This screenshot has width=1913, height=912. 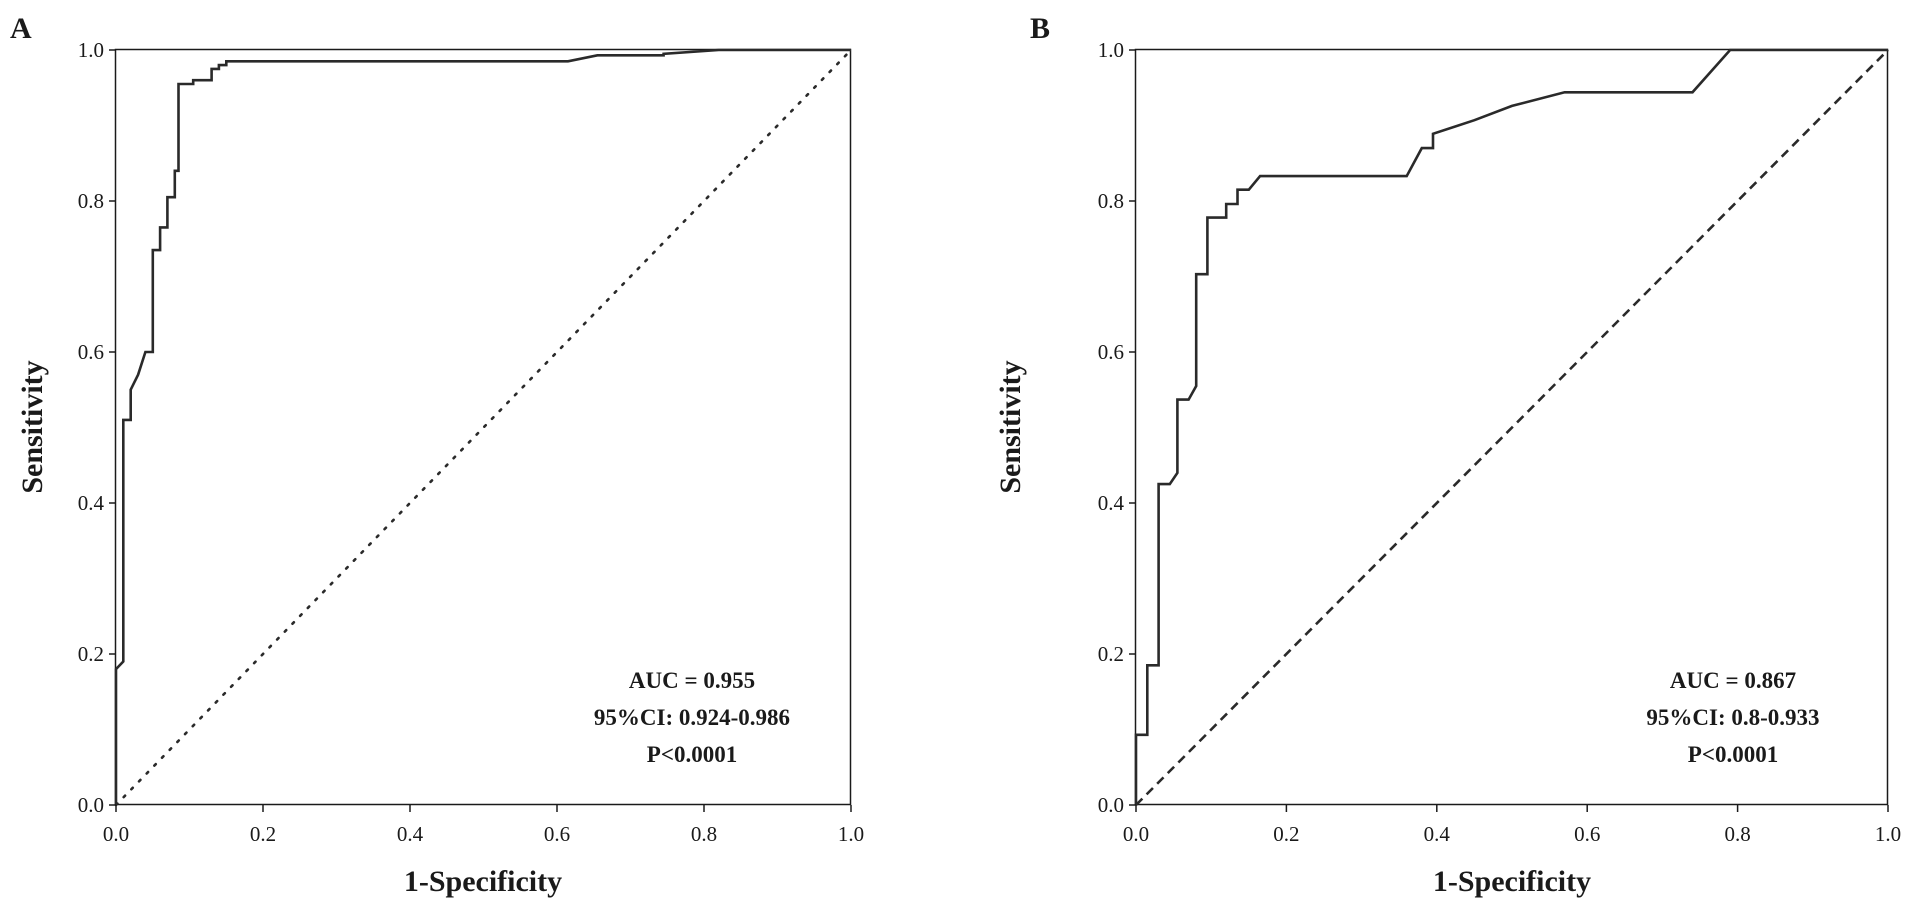 What do you see at coordinates (692, 680) in the screenshot?
I see `auc-text: AUC = 0.955` at bounding box center [692, 680].